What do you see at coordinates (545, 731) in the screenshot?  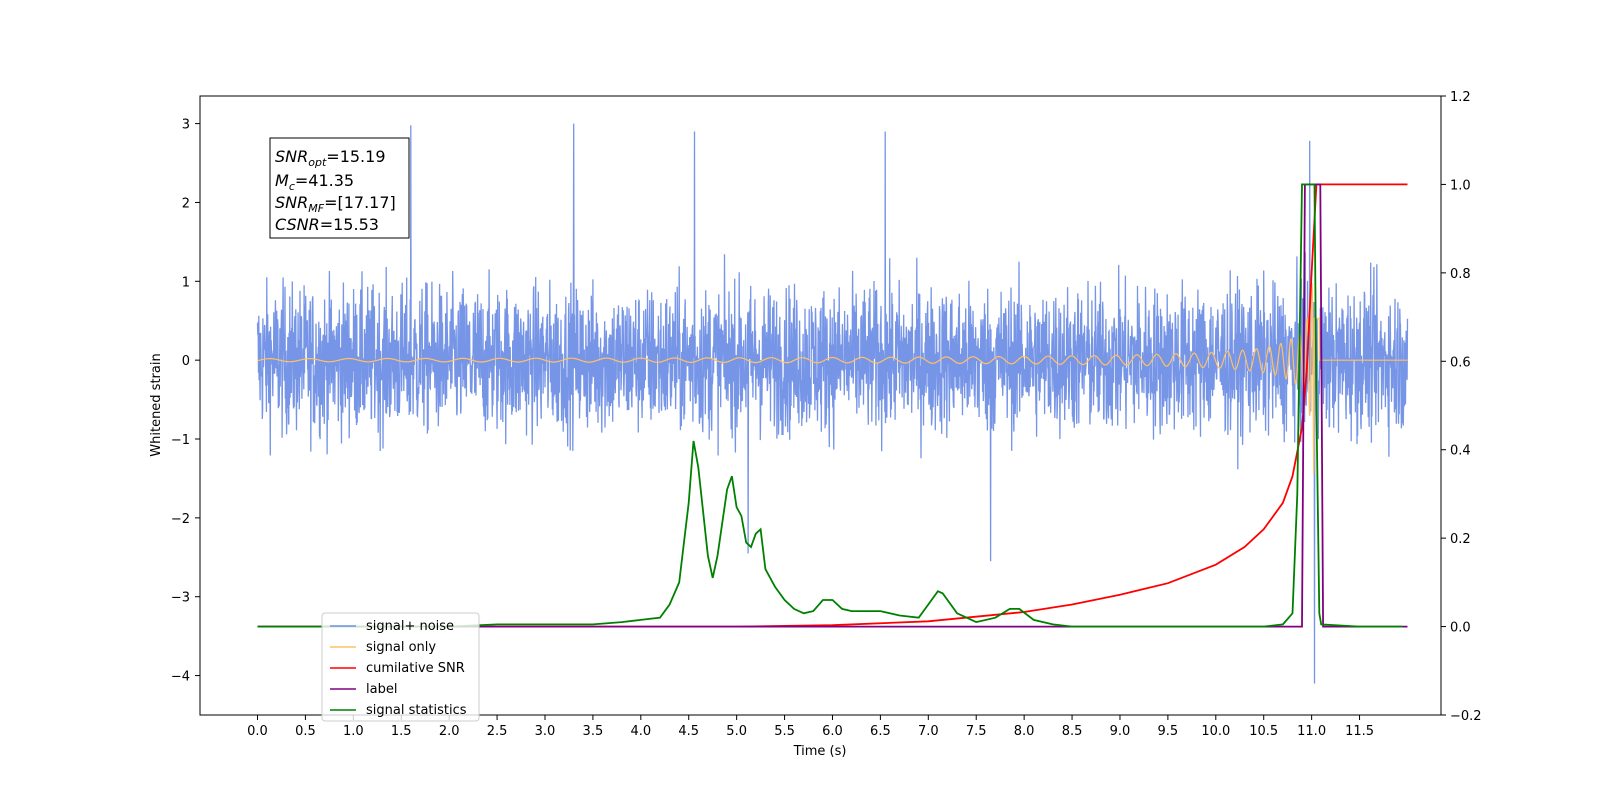 I see `x-tick-label: 3.0` at bounding box center [545, 731].